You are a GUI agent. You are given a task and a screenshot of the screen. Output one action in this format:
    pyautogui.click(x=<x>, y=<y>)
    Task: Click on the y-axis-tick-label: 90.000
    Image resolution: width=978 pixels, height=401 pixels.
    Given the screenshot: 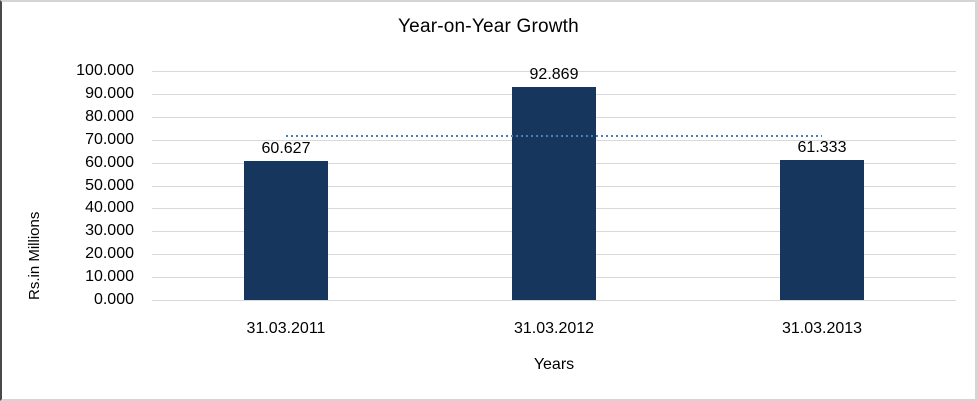 What is the action you would take?
    pyautogui.click(x=109, y=93)
    